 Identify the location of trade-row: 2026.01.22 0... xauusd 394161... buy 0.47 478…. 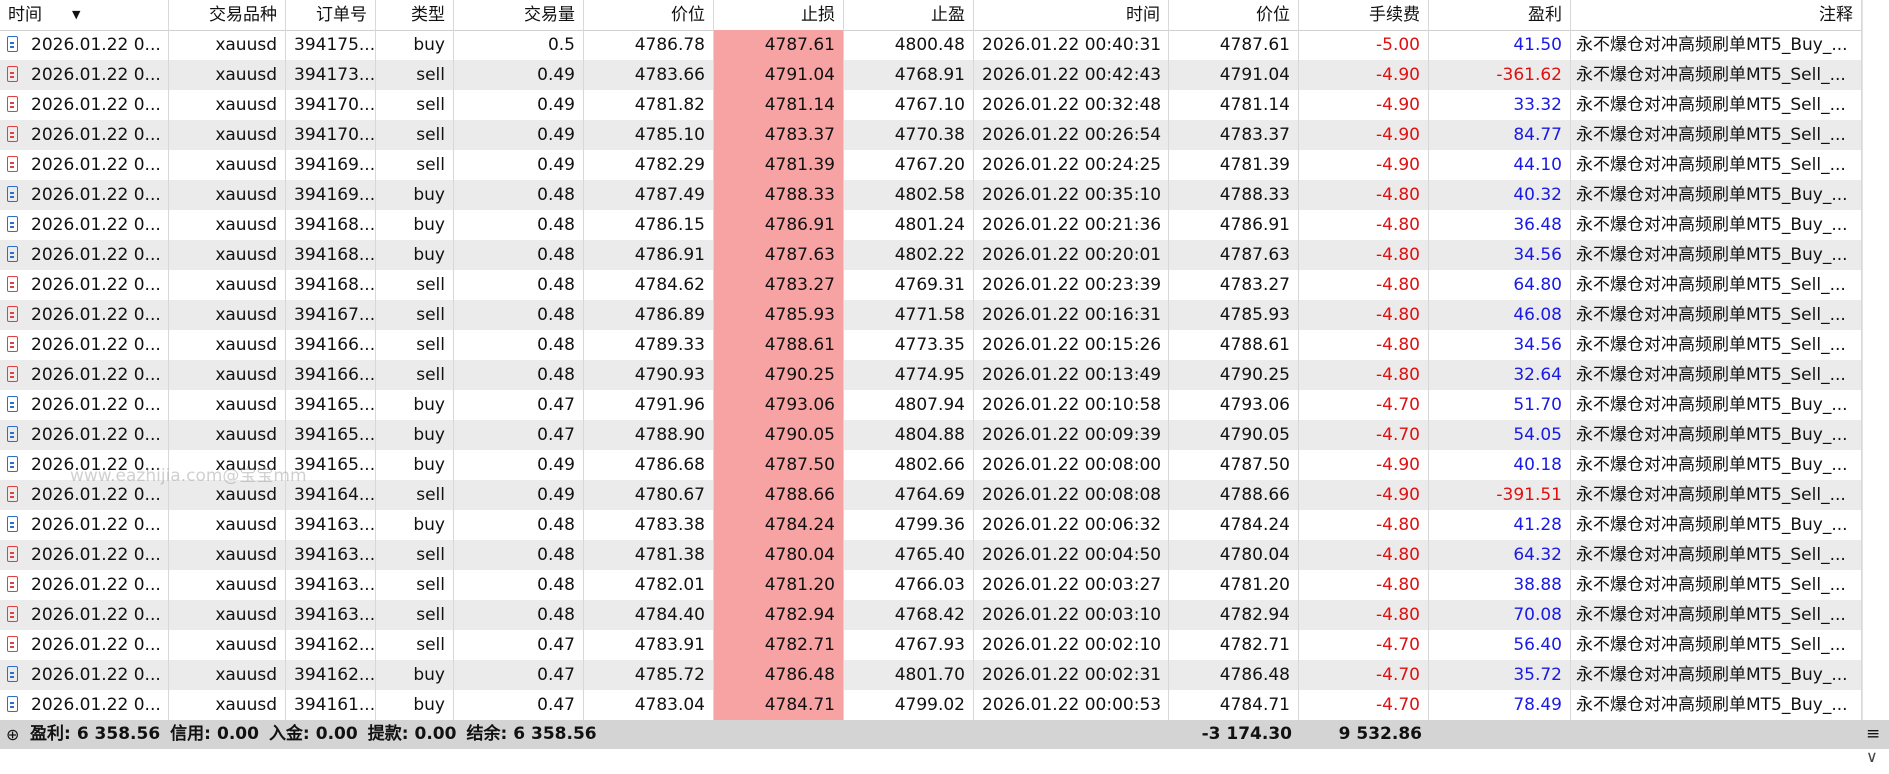
(931, 705).